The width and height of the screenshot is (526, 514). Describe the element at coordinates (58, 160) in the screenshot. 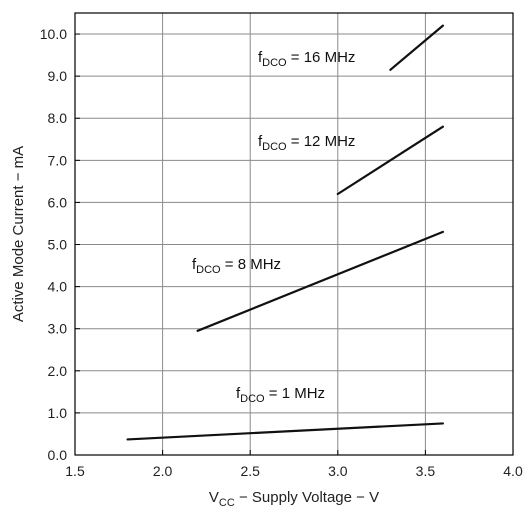

I see `y-tick-label: 7.0` at that location.